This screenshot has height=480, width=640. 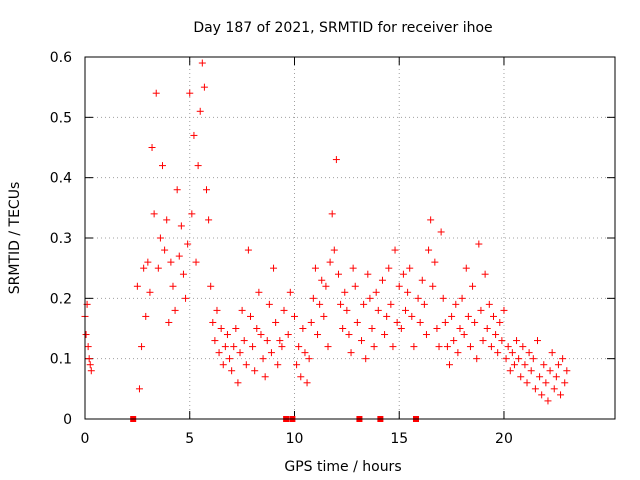 What do you see at coordinates (15, 238) in the screenshot?
I see `y-axis-label: SRMTID / TECUs` at bounding box center [15, 238].